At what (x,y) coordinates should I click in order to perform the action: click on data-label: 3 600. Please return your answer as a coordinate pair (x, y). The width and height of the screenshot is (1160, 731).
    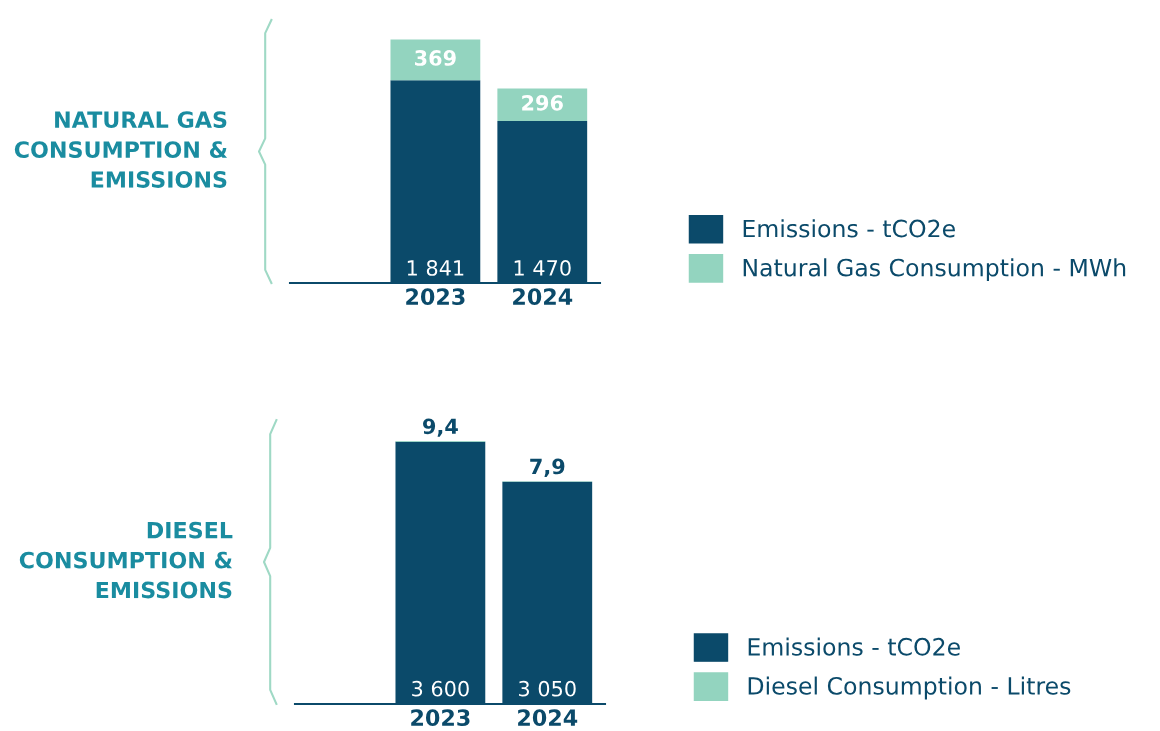
    Looking at the image, I should click on (440, 688).